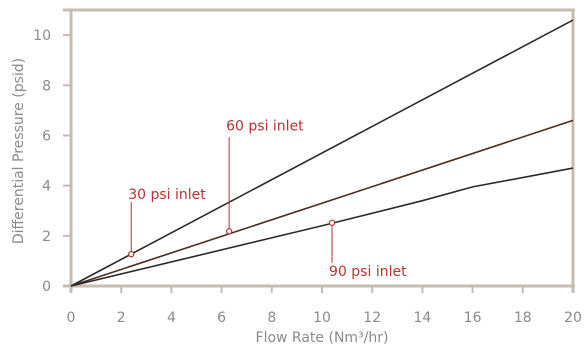  What do you see at coordinates (46, 287) in the screenshot?
I see `y-tick-label: 0` at bounding box center [46, 287].